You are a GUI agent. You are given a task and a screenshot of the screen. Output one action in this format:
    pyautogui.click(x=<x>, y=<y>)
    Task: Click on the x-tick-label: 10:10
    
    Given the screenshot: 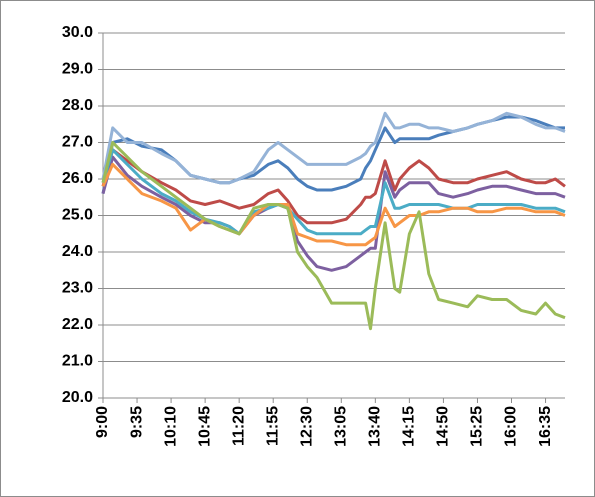 What is the action you would take?
    pyautogui.click(x=170, y=426)
    